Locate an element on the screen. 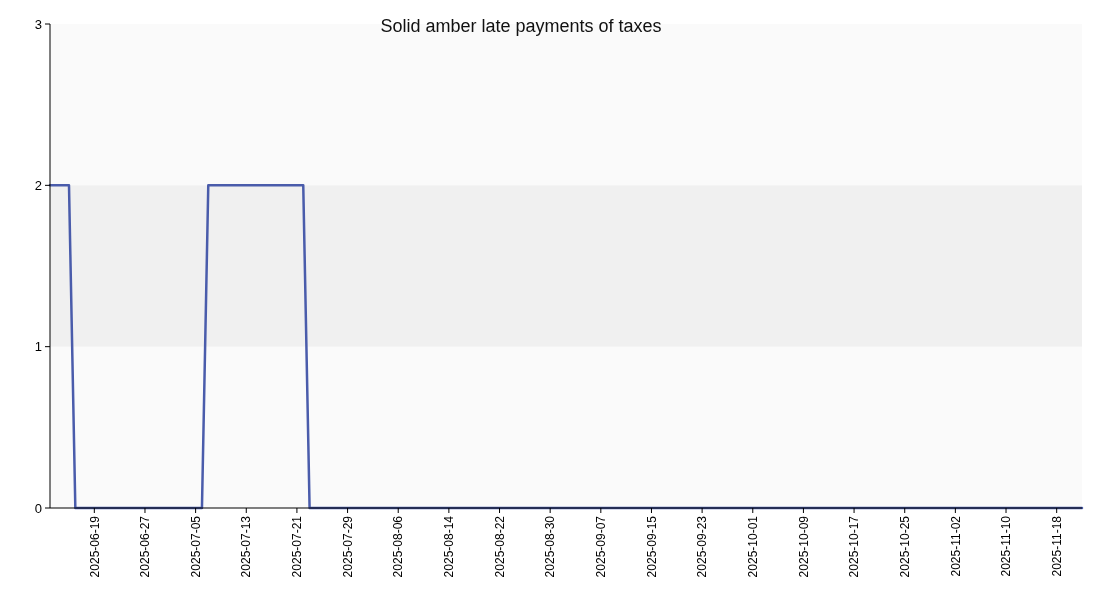 The width and height of the screenshot is (1100, 590). x-tick-label: 2025-08-06 is located at coordinates (398, 546).